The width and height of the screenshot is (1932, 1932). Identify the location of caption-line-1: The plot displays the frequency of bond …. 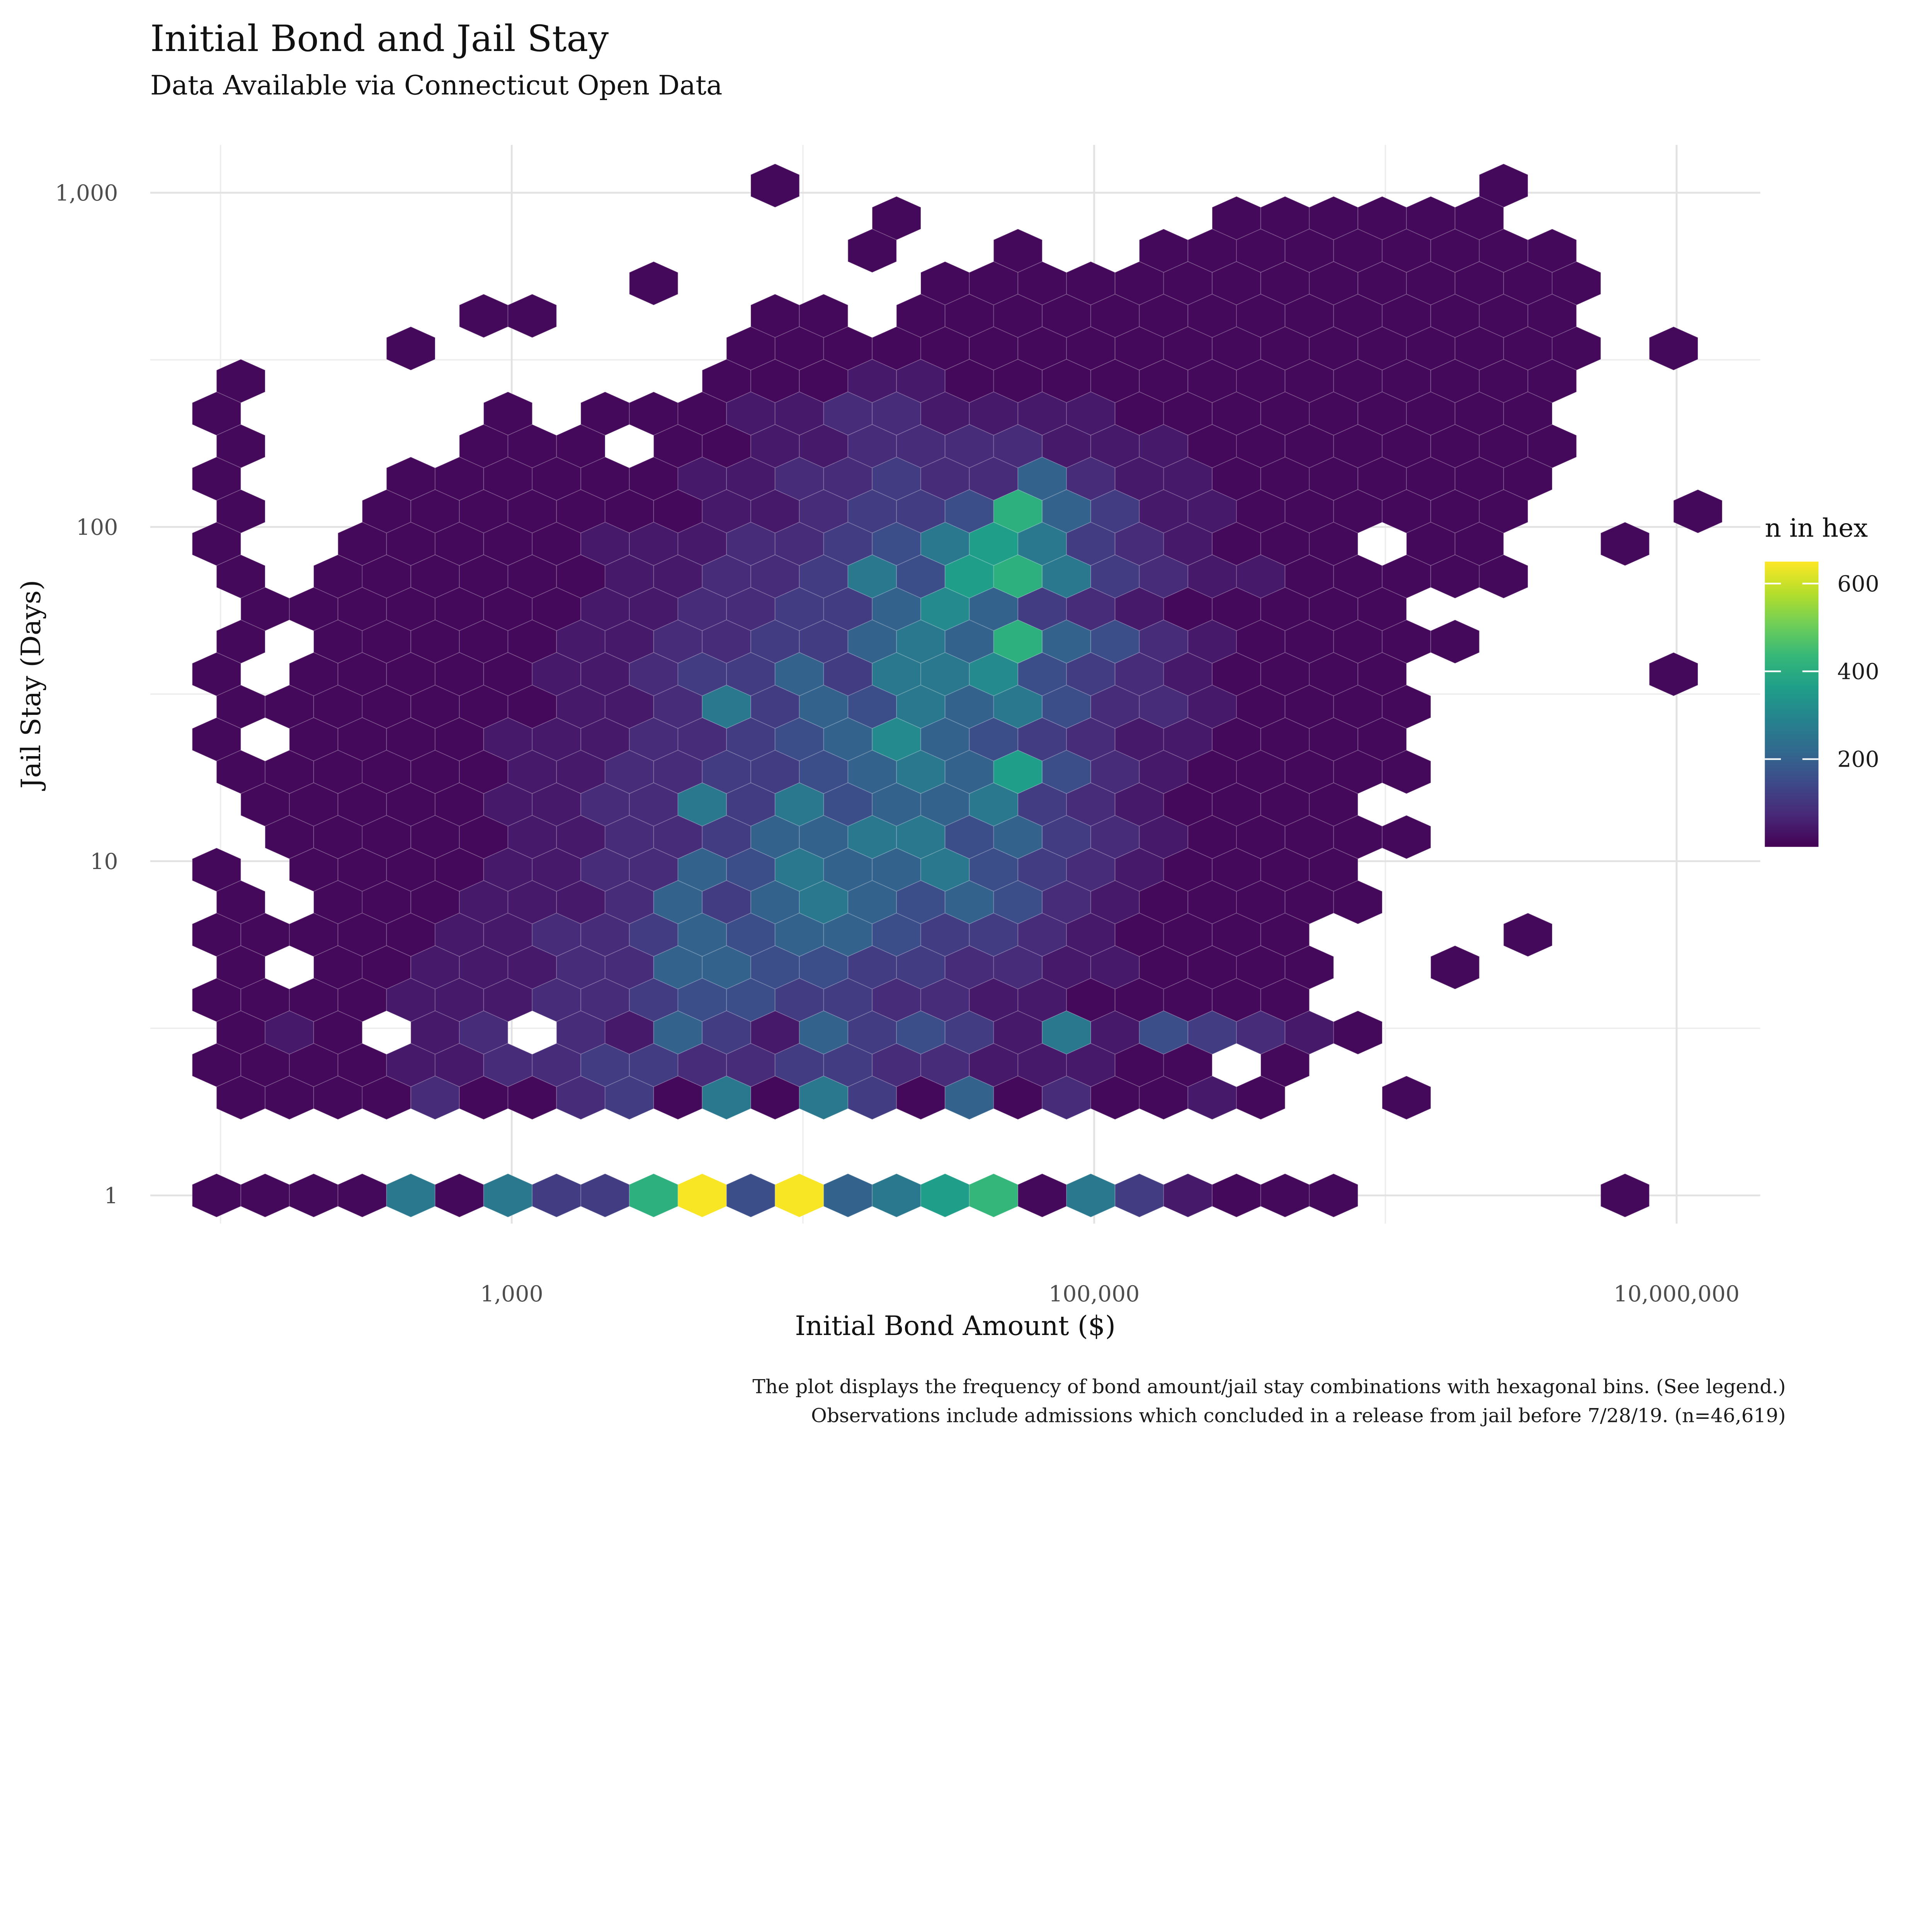
(1269, 1387).